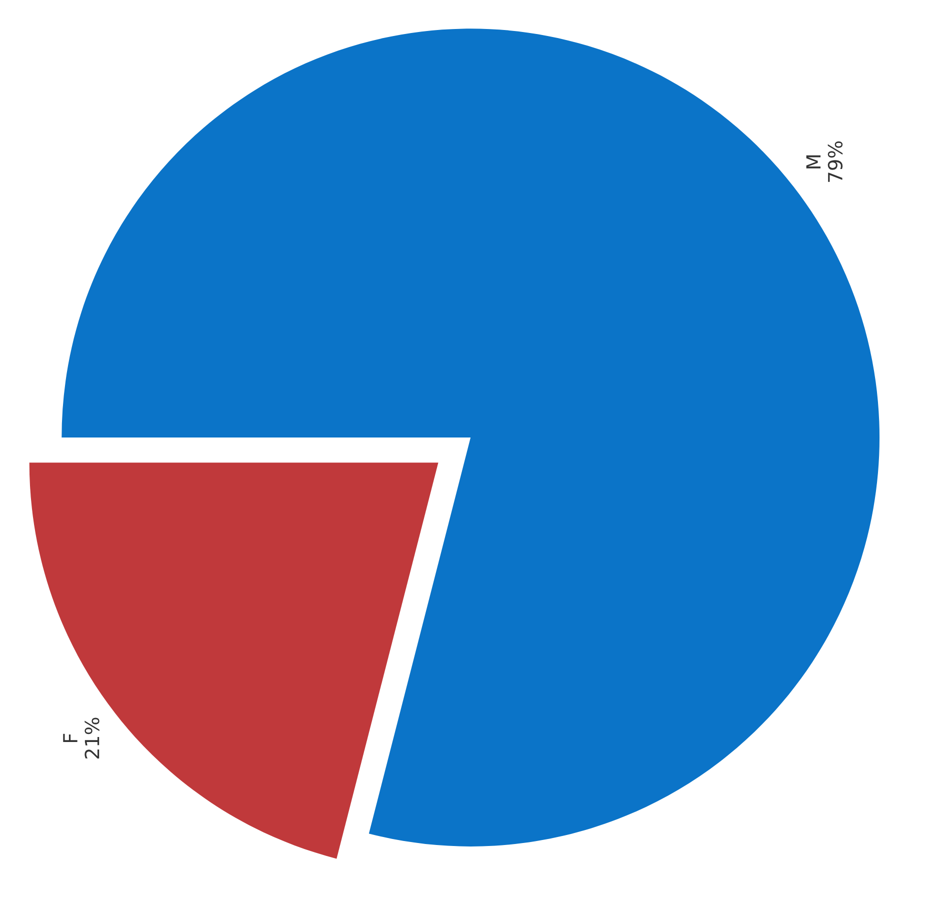 Image resolution: width=933 pixels, height=916 pixels. Describe the element at coordinates (835, 161) in the screenshot. I see `data-label: 79%` at that location.